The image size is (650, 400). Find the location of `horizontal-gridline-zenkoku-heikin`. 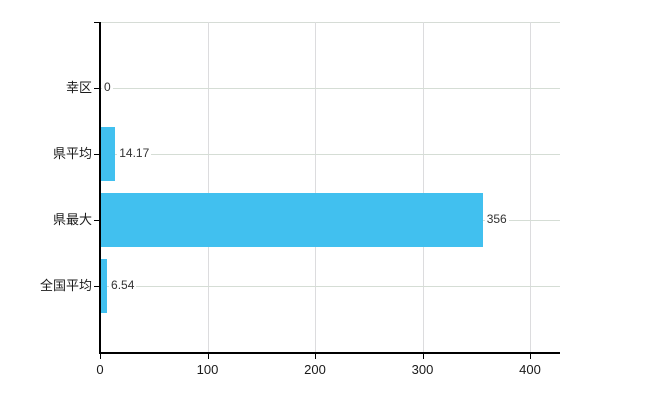

horizontal-gridline-zenkoku-heikin is located at coordinates (330, 286).